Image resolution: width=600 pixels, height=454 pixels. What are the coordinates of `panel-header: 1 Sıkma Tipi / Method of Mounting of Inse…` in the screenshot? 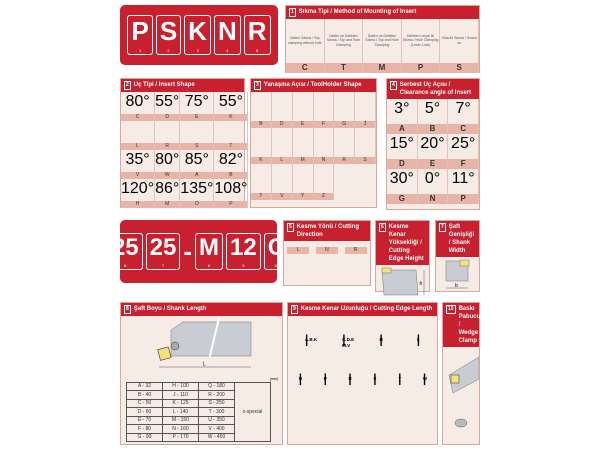 It's located at (382, 12).